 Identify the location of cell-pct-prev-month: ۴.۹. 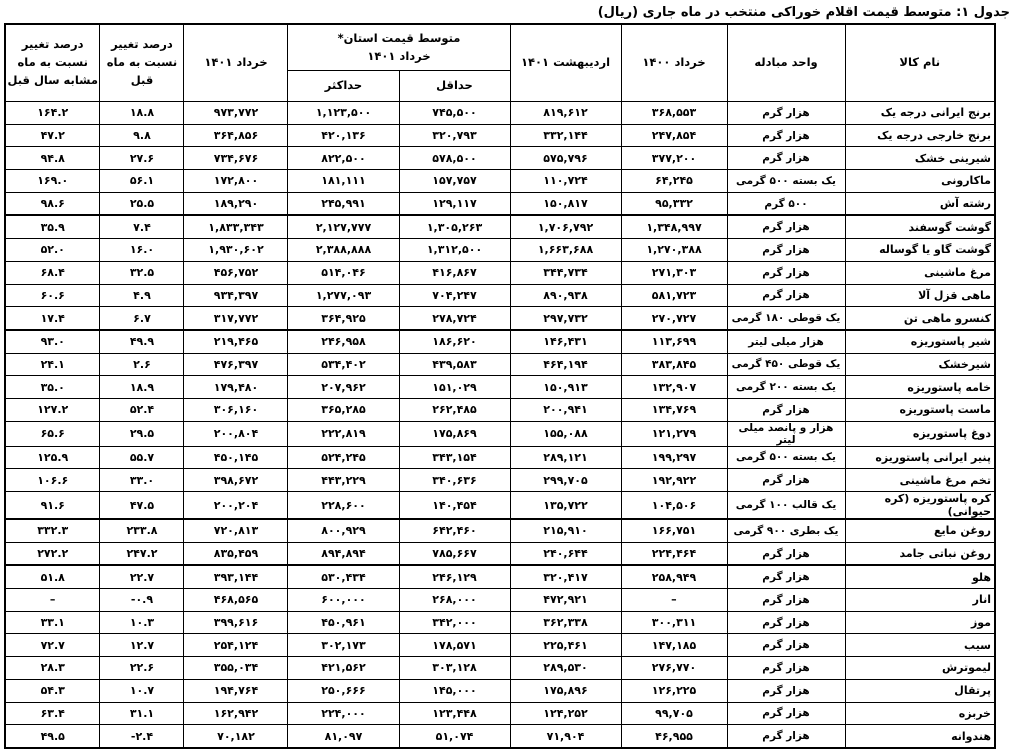
(142, 295).